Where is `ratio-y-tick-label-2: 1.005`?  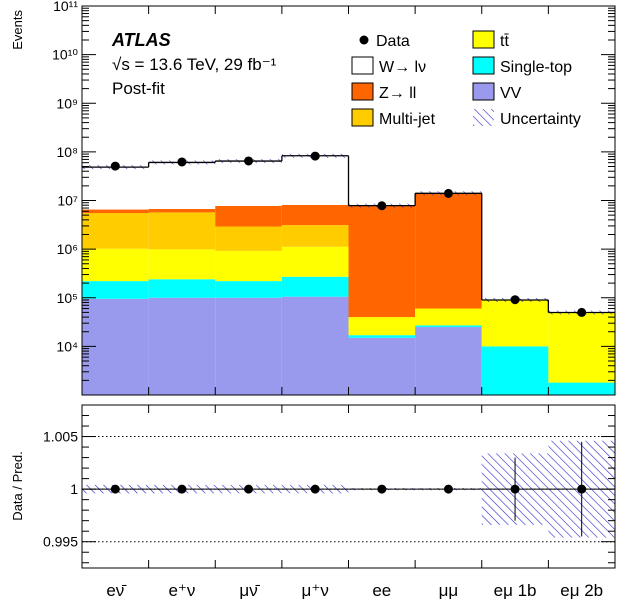
ratio-y-tick-label-2: 1.005 is located at coordinates (60, 437).